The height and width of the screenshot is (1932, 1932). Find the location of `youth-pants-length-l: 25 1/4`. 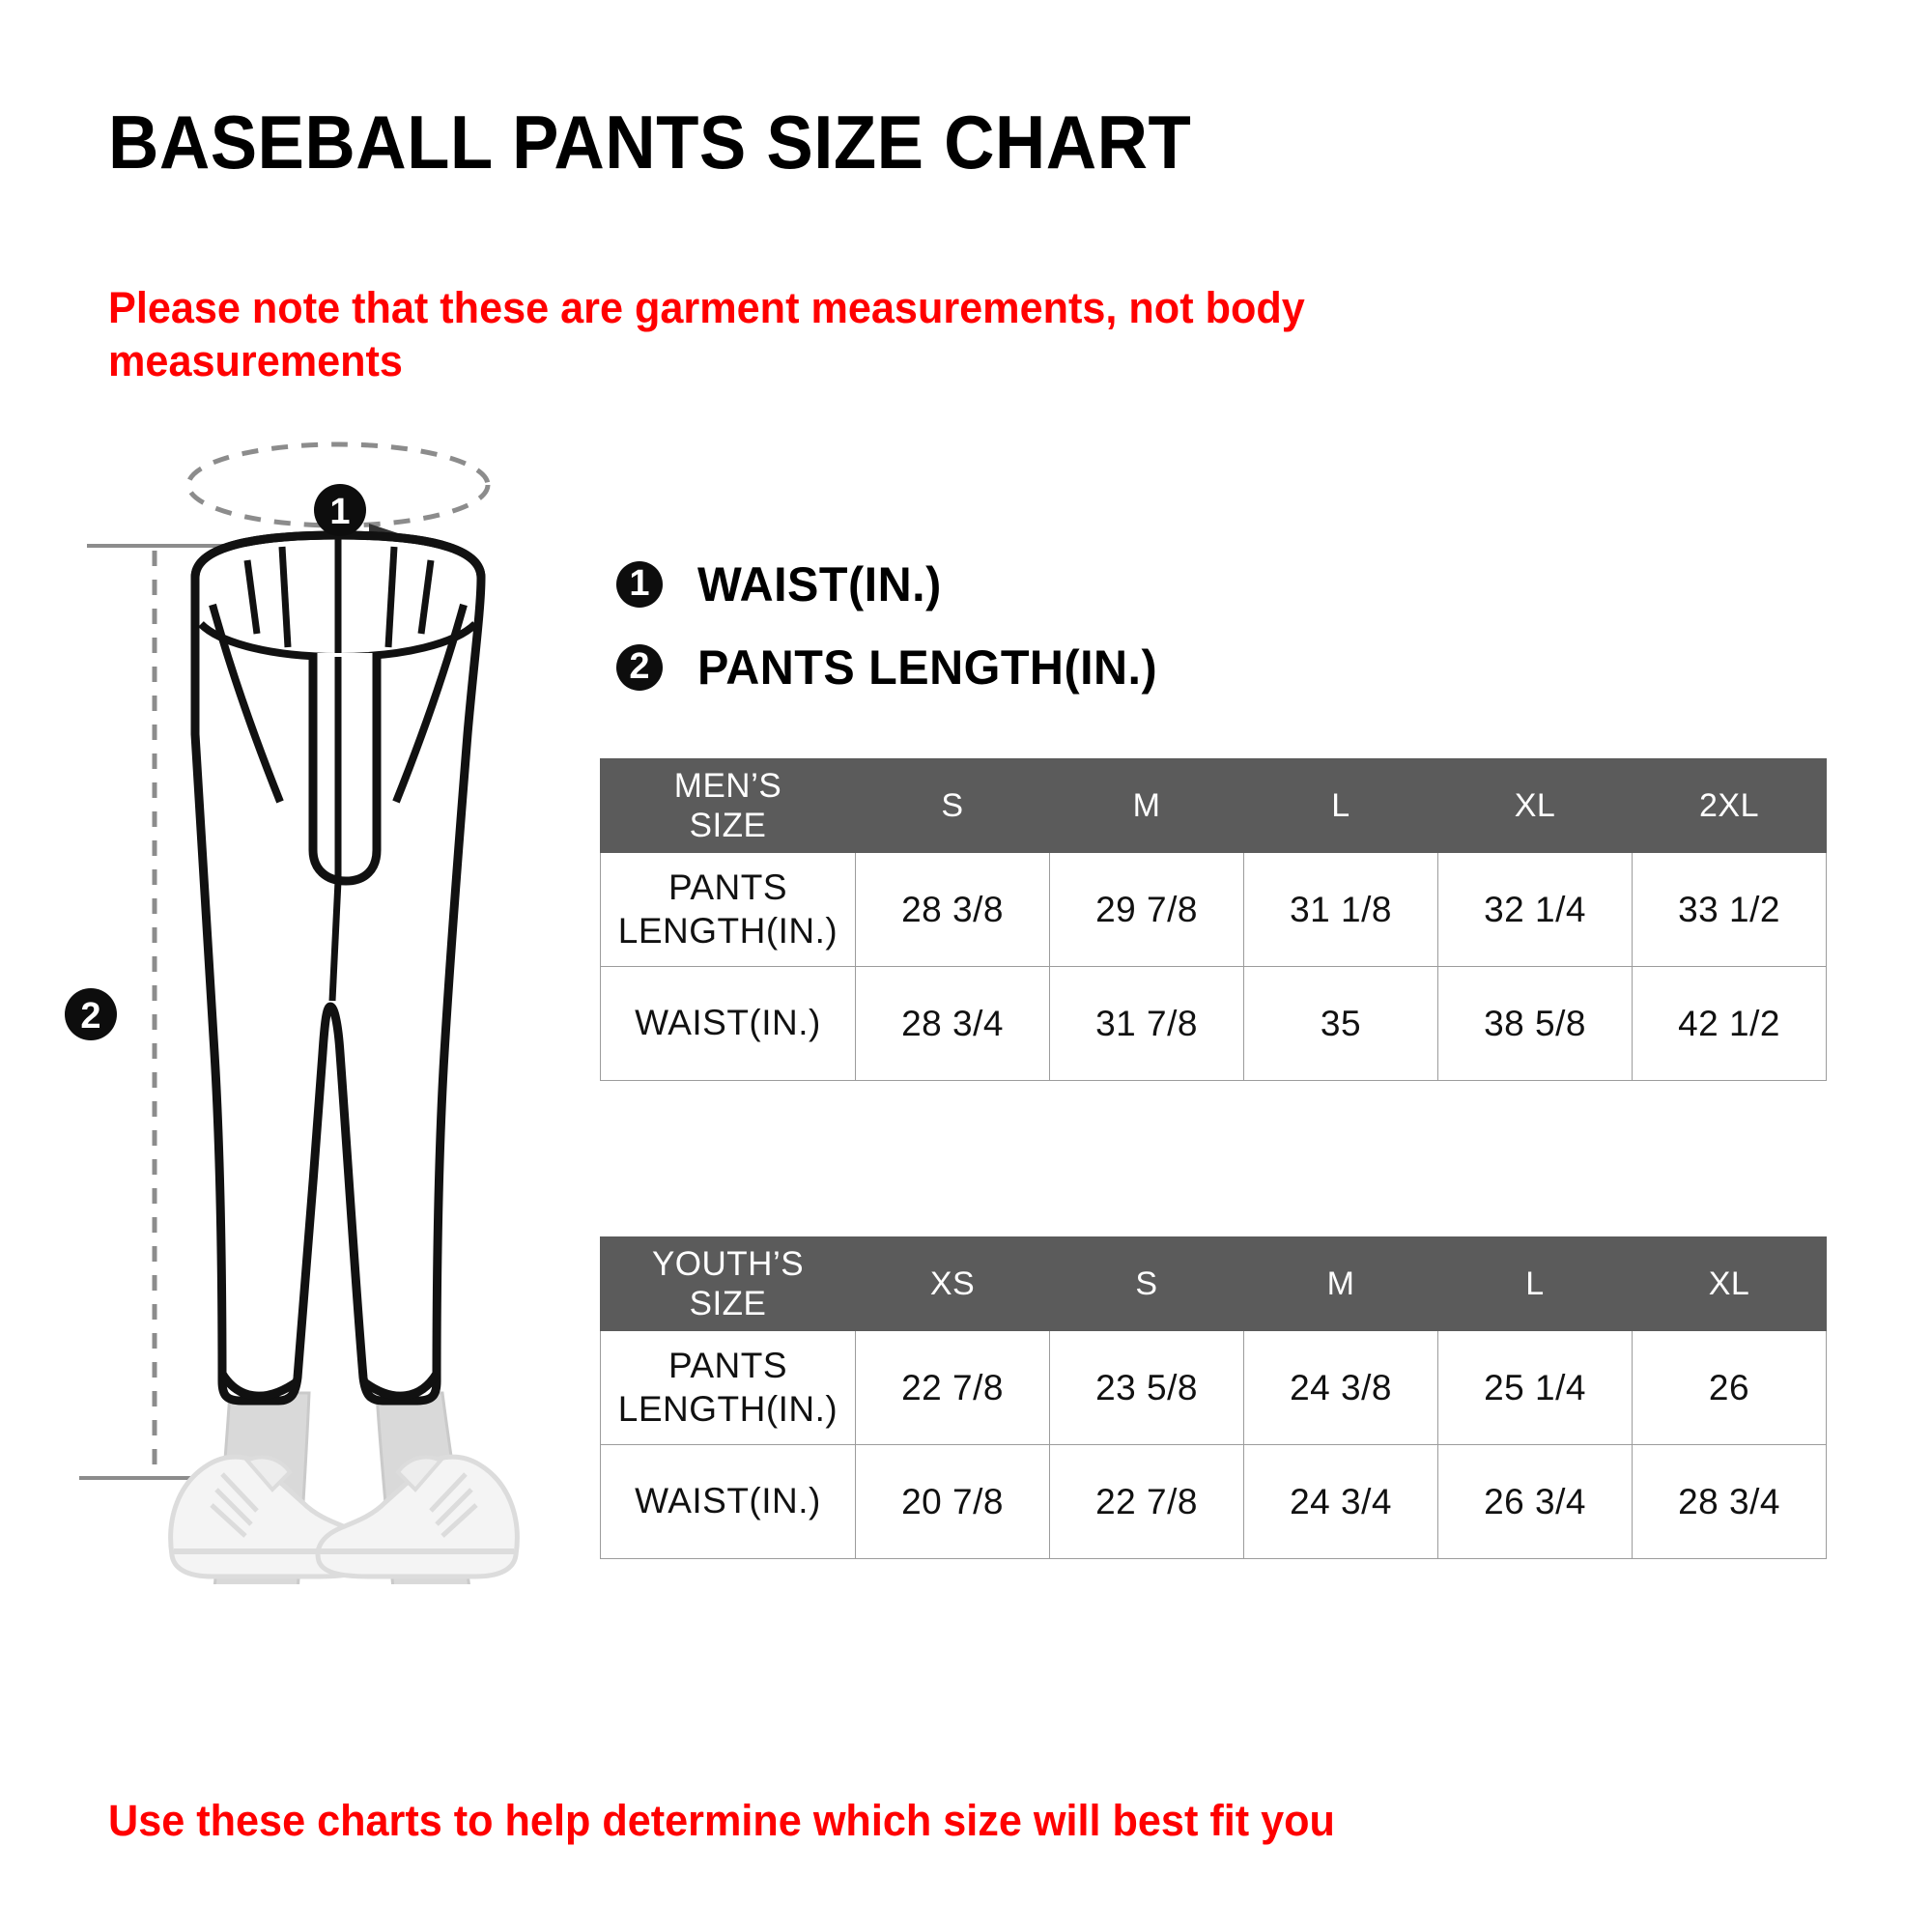

youth-pants-length-l: 25 1/4 is located at coordinates (1535, 1387).